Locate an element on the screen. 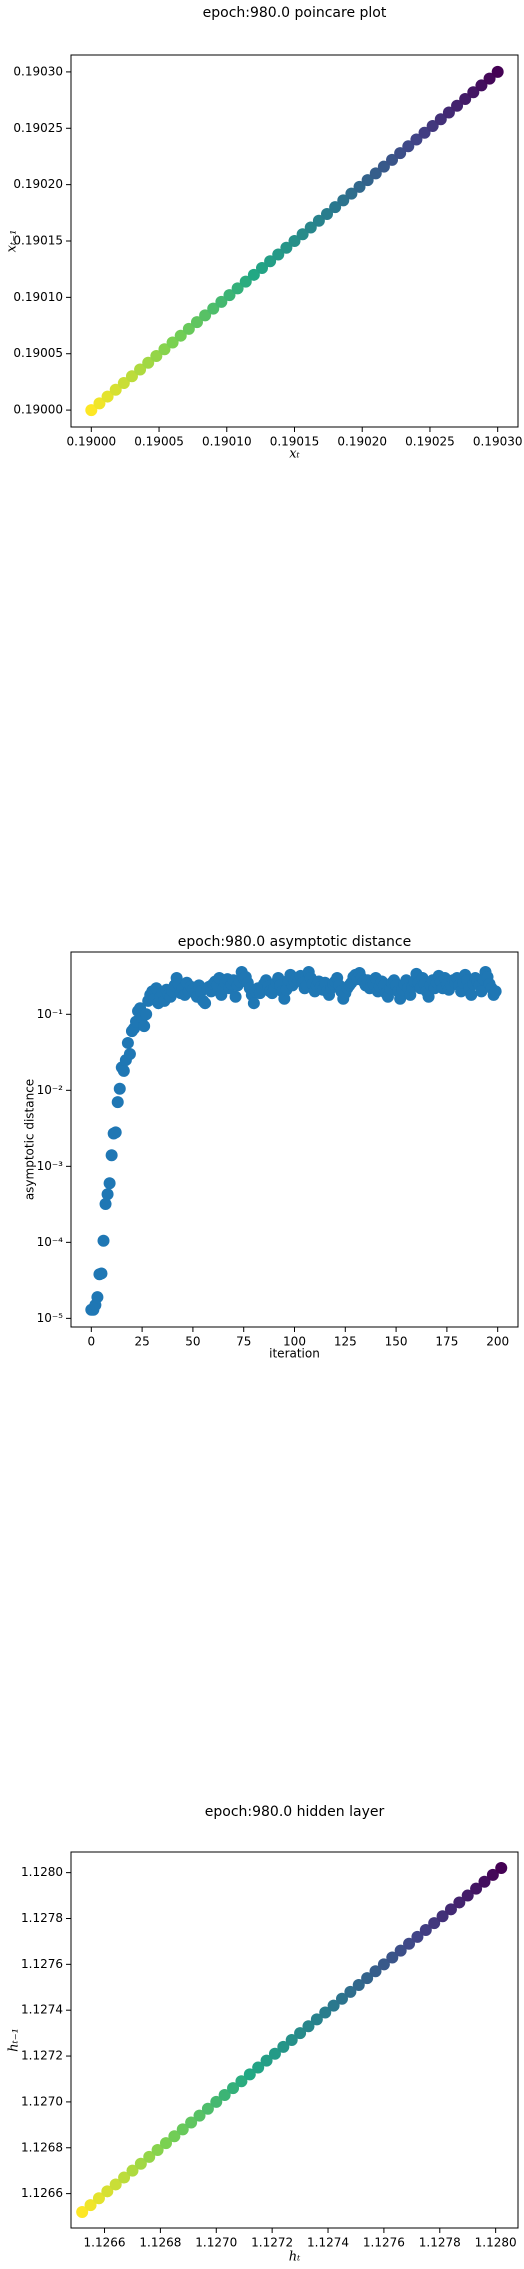 This screenshot has width=524, height=2269. x-tick-label: 200 is located at coordinates (497, 1342).